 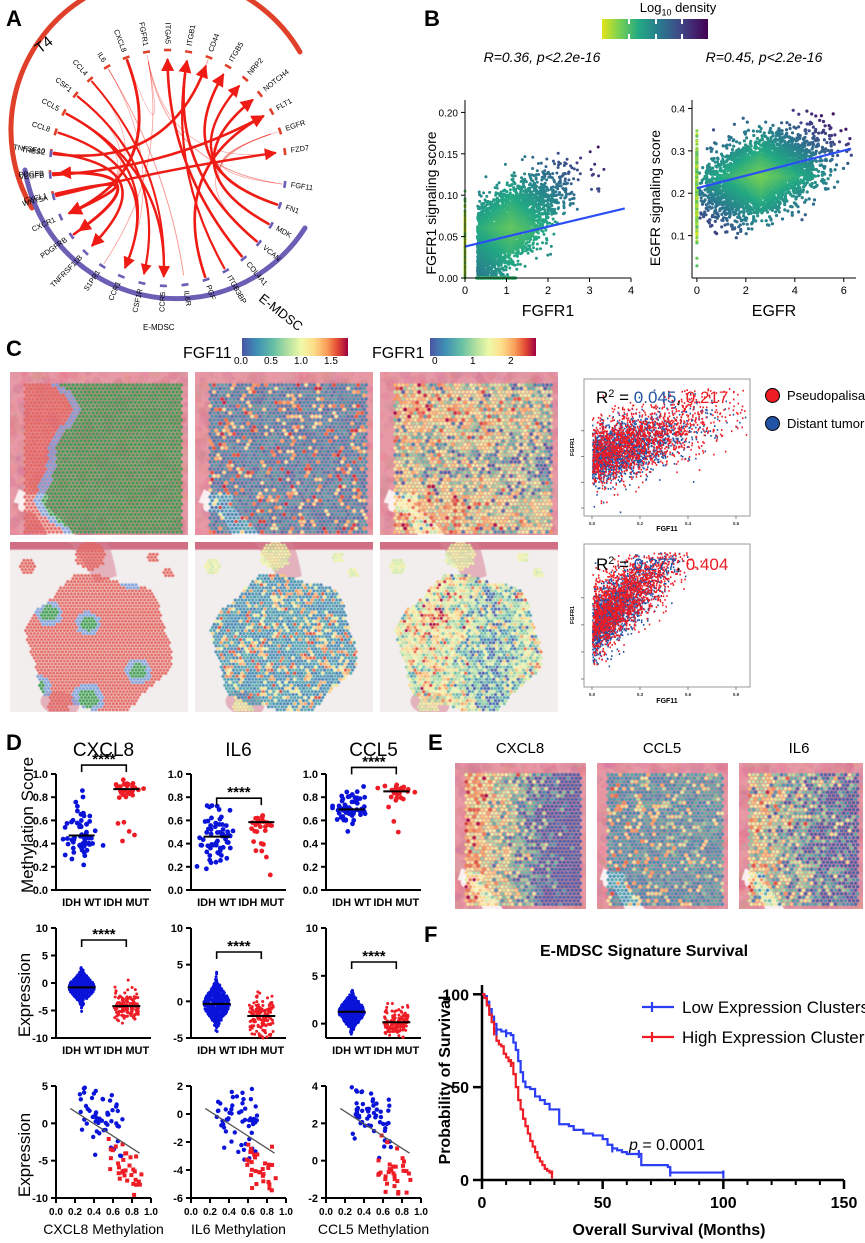 What do you see at coordinates (162, 302) in the screenshot?
I see `circos-gene-ccr5: CCR5` at bounding box center [162, 302].